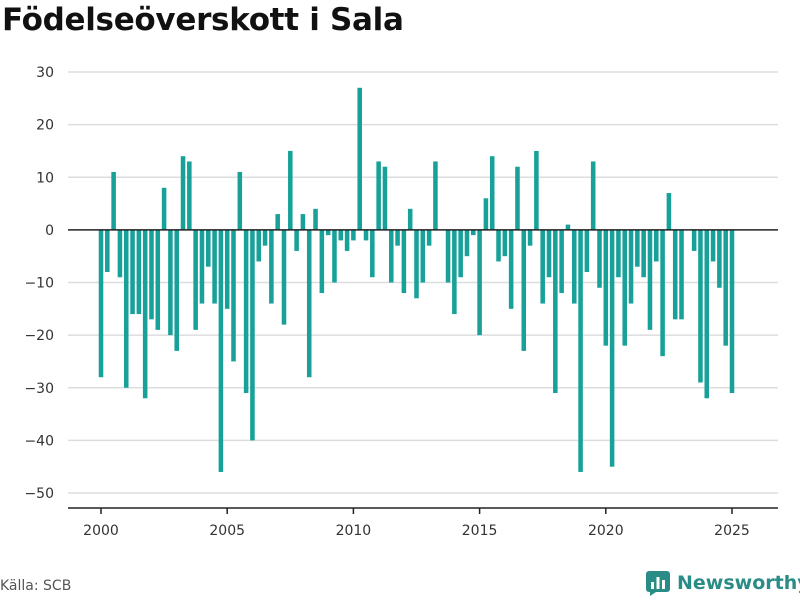 The width and height of the screenshot is (800, 600). I want to click on y-tick-label: −10, so click(39, 284).